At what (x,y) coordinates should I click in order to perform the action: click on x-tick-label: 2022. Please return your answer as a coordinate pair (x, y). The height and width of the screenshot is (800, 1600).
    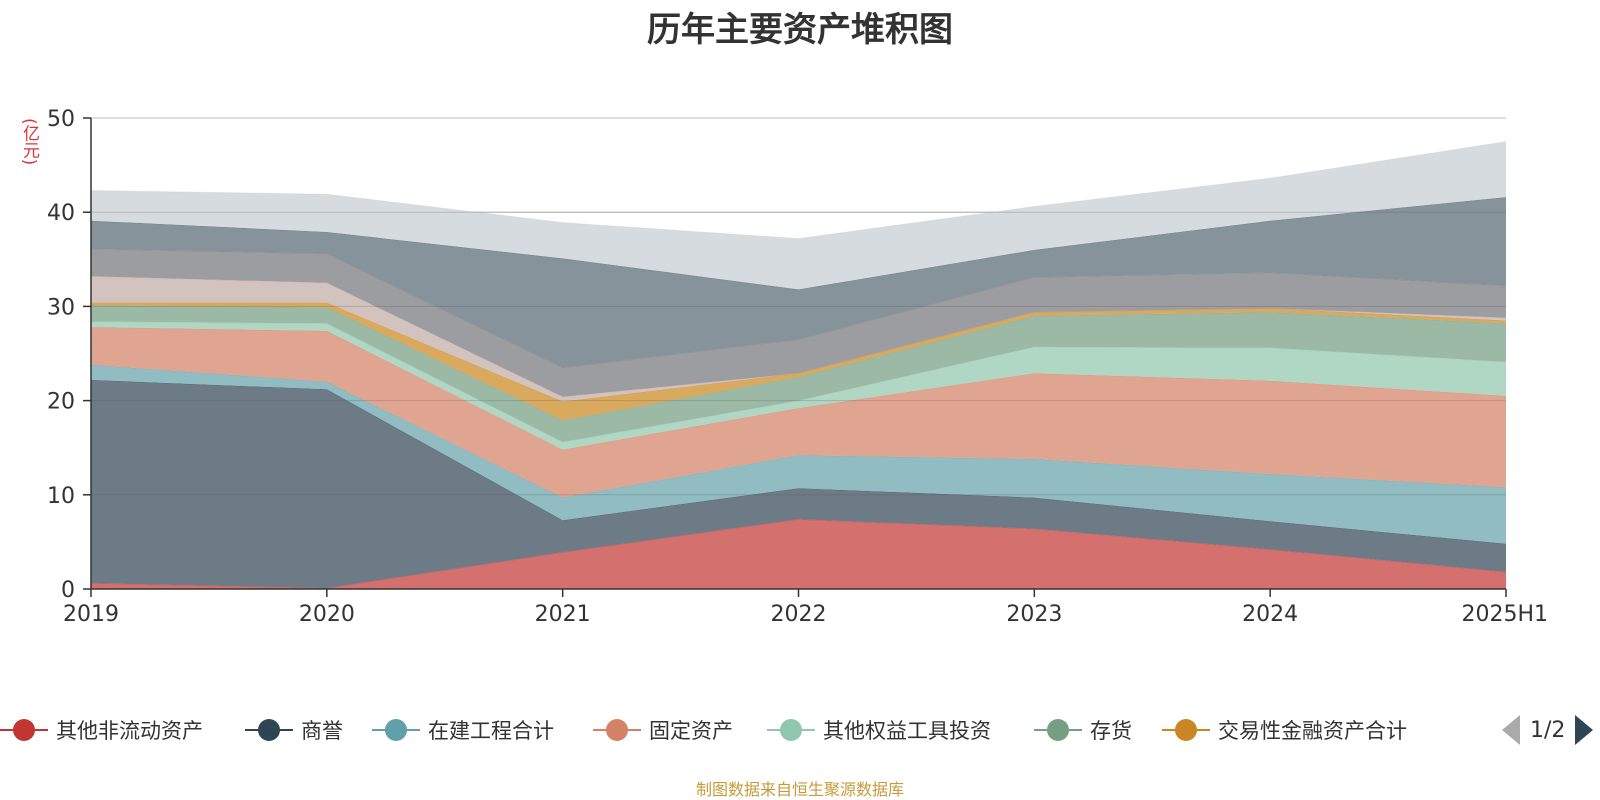
    Looking at the image, I should click on (799, 614).